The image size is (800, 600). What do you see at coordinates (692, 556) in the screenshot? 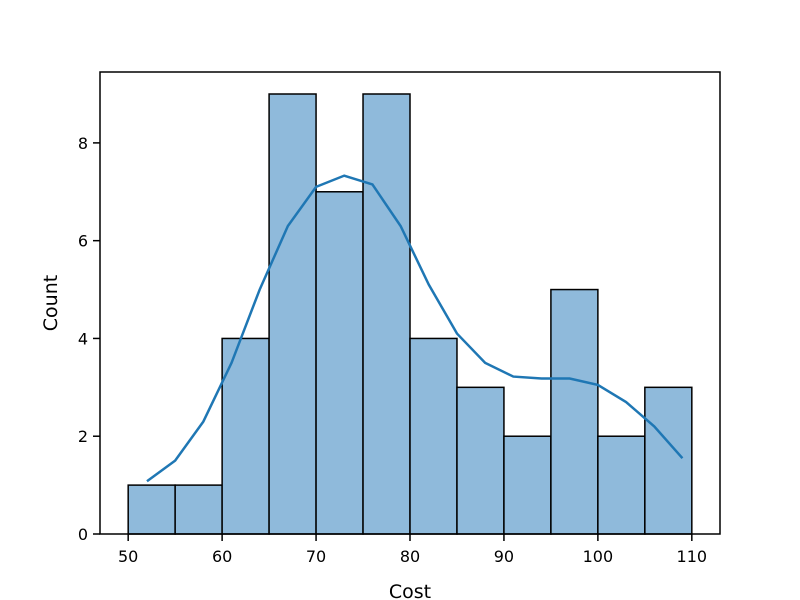
I see `x-tick-label: 110` at bounding box center [692, 556].